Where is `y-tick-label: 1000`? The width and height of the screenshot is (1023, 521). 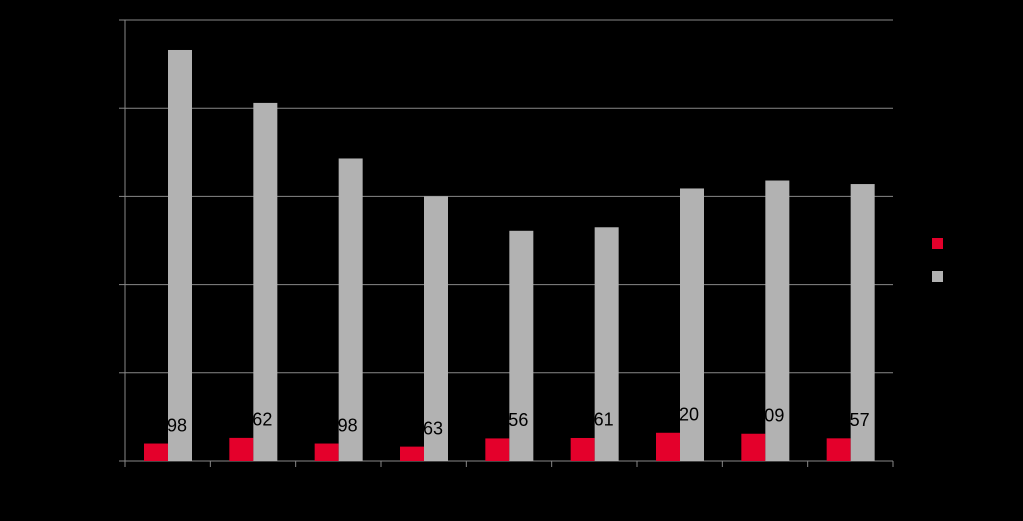 y-tick-label: 1000 is located at coordinates (95, 372).